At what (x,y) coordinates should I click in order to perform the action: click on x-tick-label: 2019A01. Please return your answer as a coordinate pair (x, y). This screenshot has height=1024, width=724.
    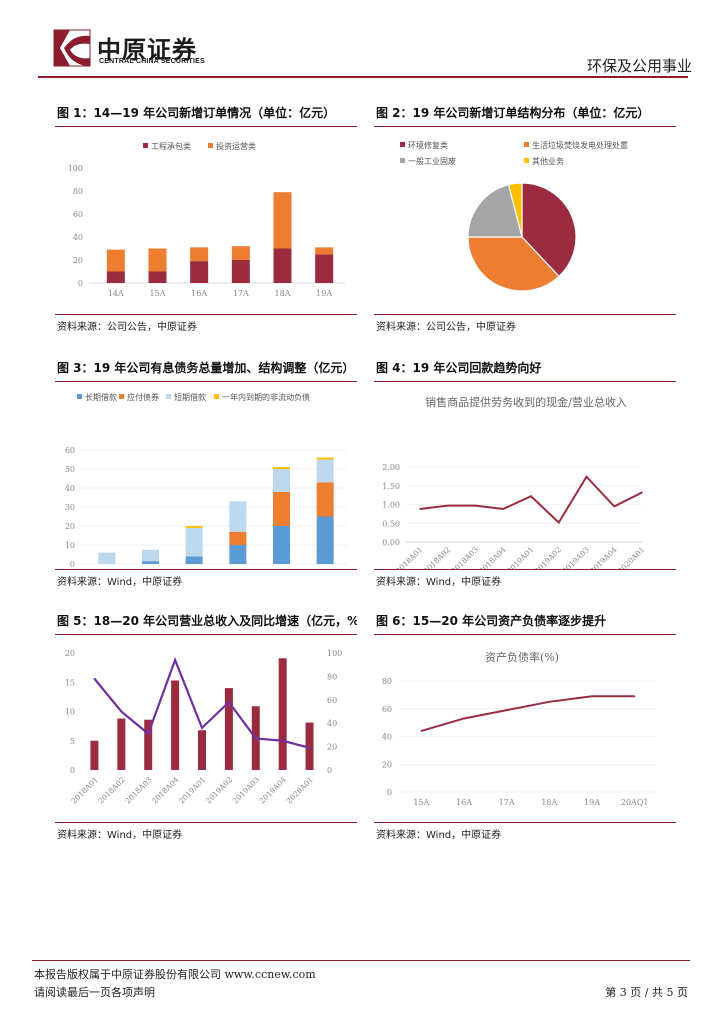
    Looking at the image, I should click on (192, 790).